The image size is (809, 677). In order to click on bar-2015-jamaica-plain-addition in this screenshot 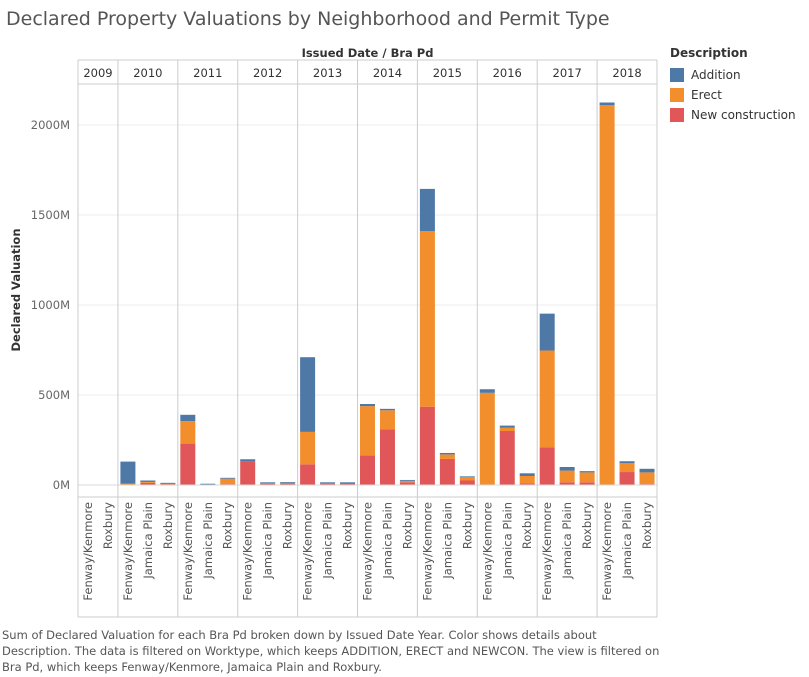, I will do `click(447, 453)`.